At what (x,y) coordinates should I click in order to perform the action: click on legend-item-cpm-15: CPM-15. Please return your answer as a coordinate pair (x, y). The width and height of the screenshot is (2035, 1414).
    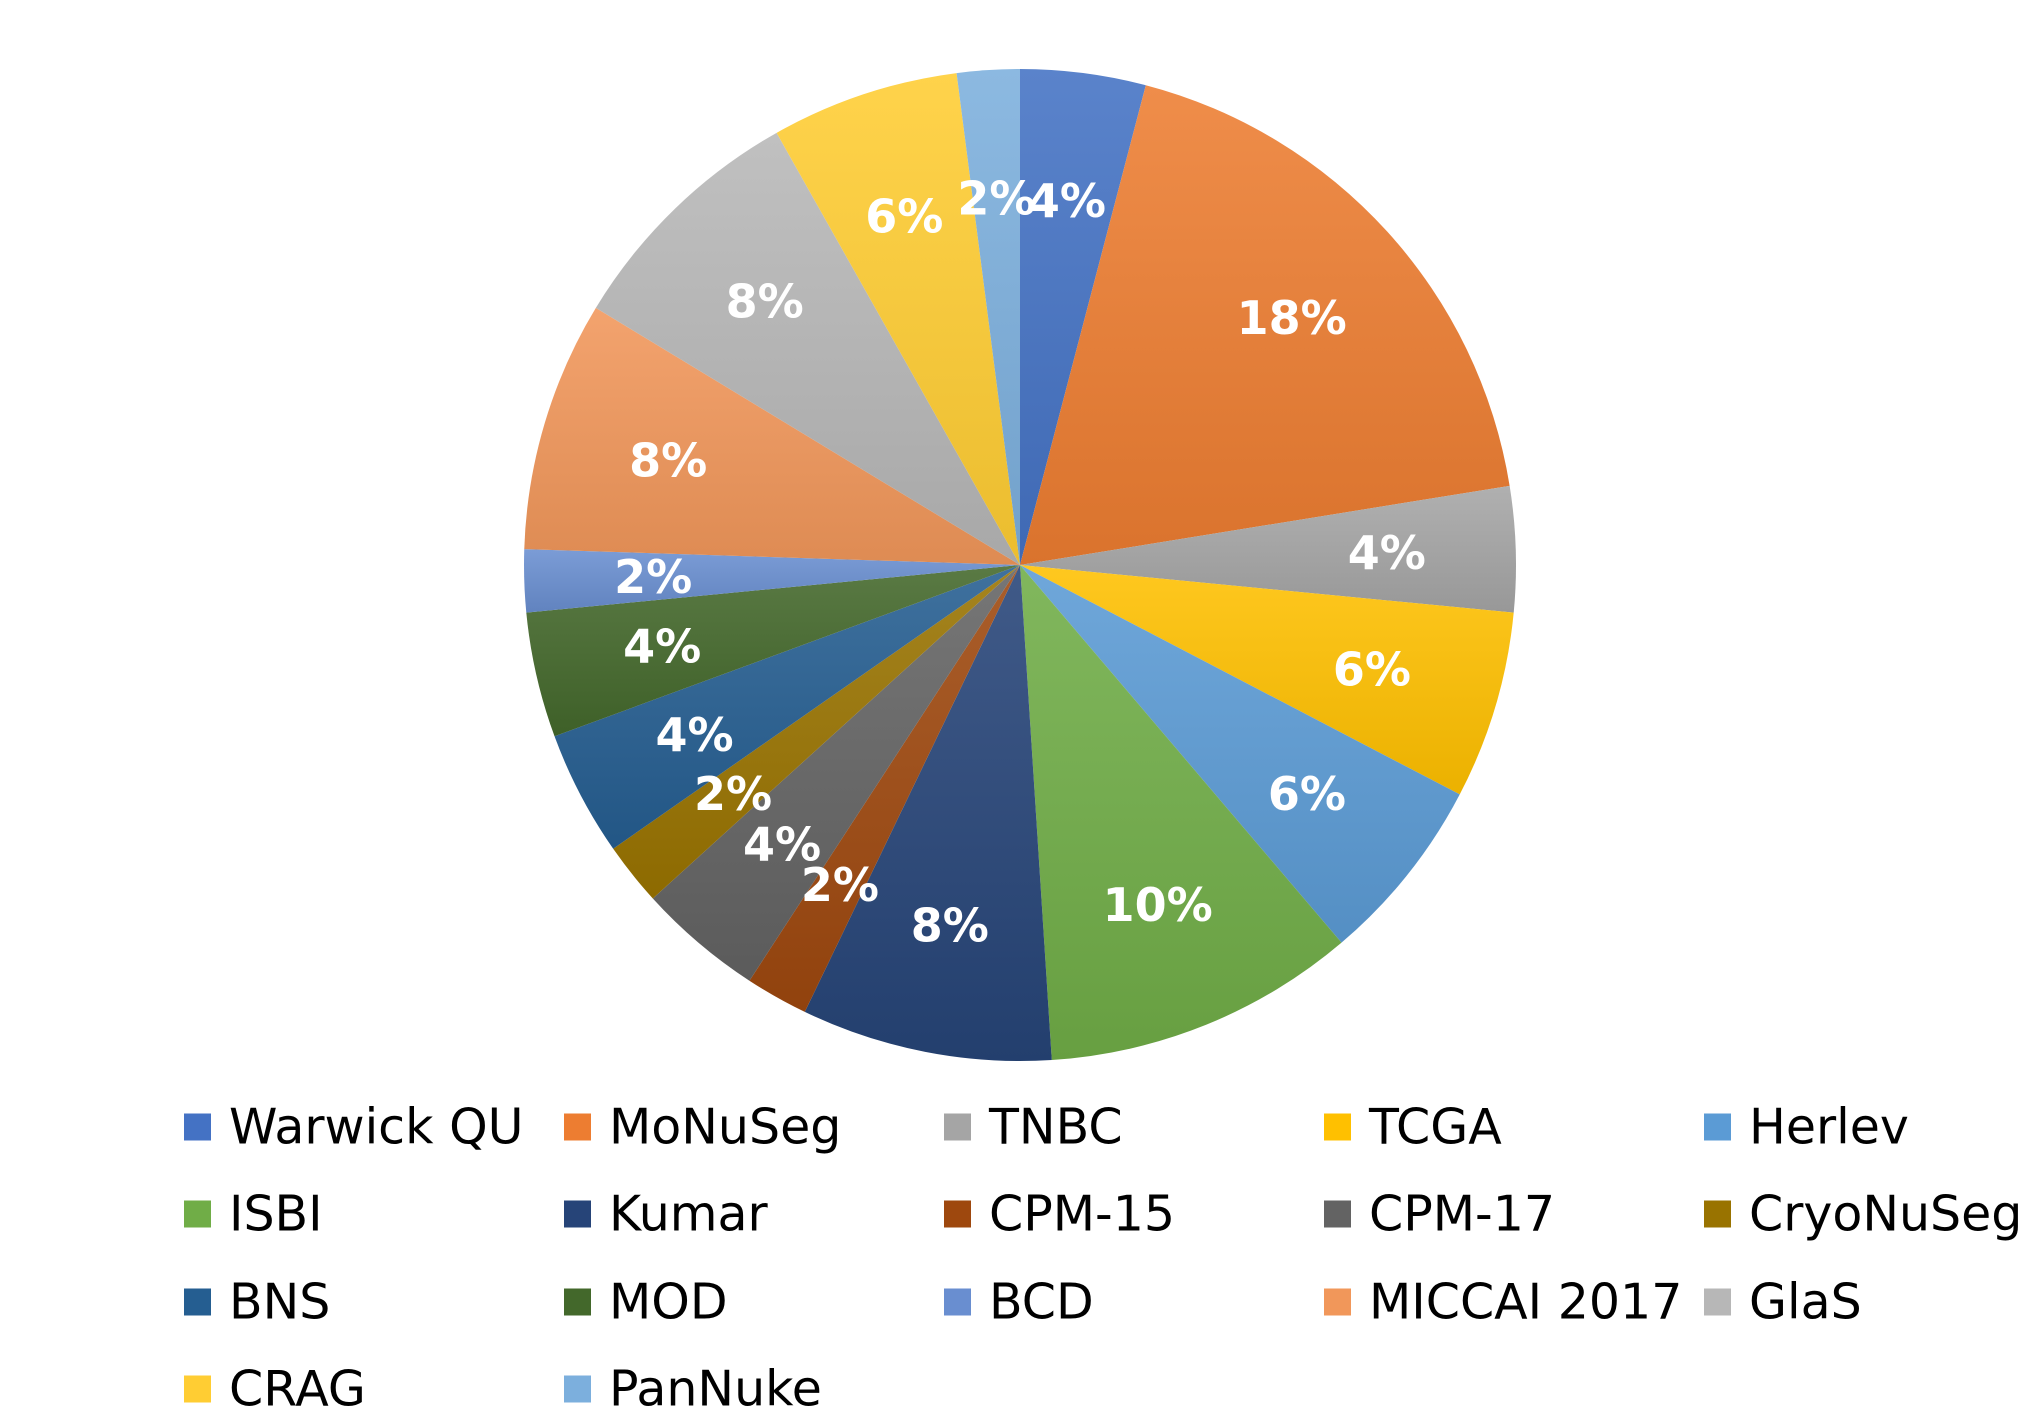
    Looking at the image, I should click on (1059, 1214).